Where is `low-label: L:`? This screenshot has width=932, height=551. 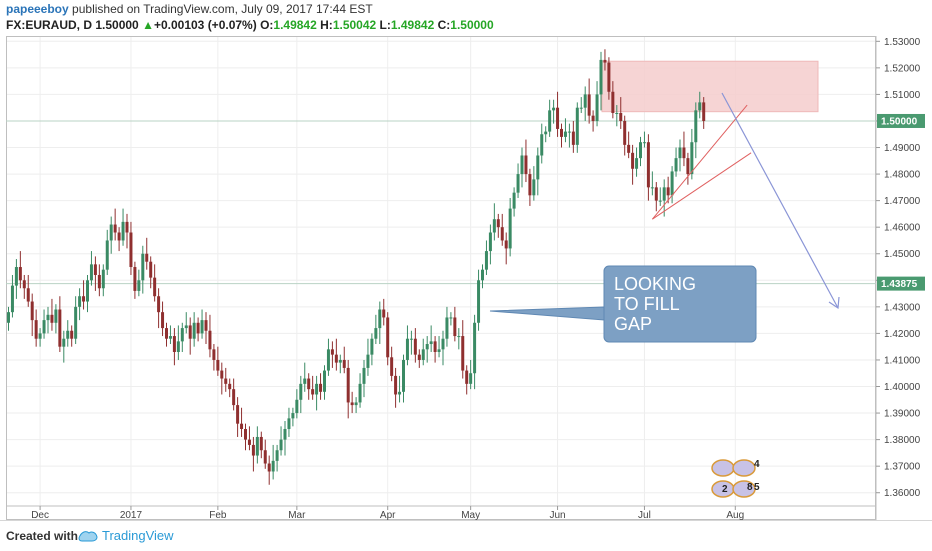 low-label: L: is located at coordinates (385, 25).